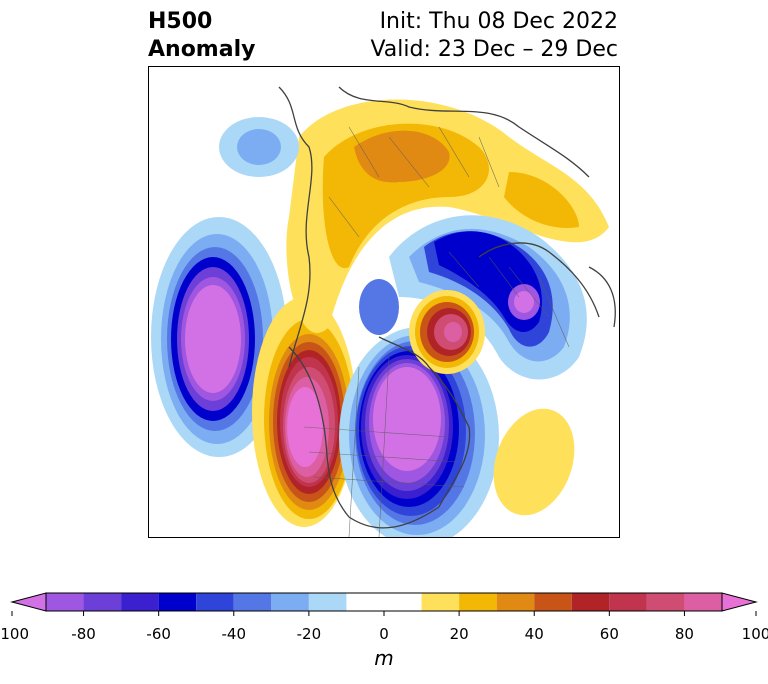 The image size is (768, 684). I want to click on colorbar-extend-max, so click(739, 602).